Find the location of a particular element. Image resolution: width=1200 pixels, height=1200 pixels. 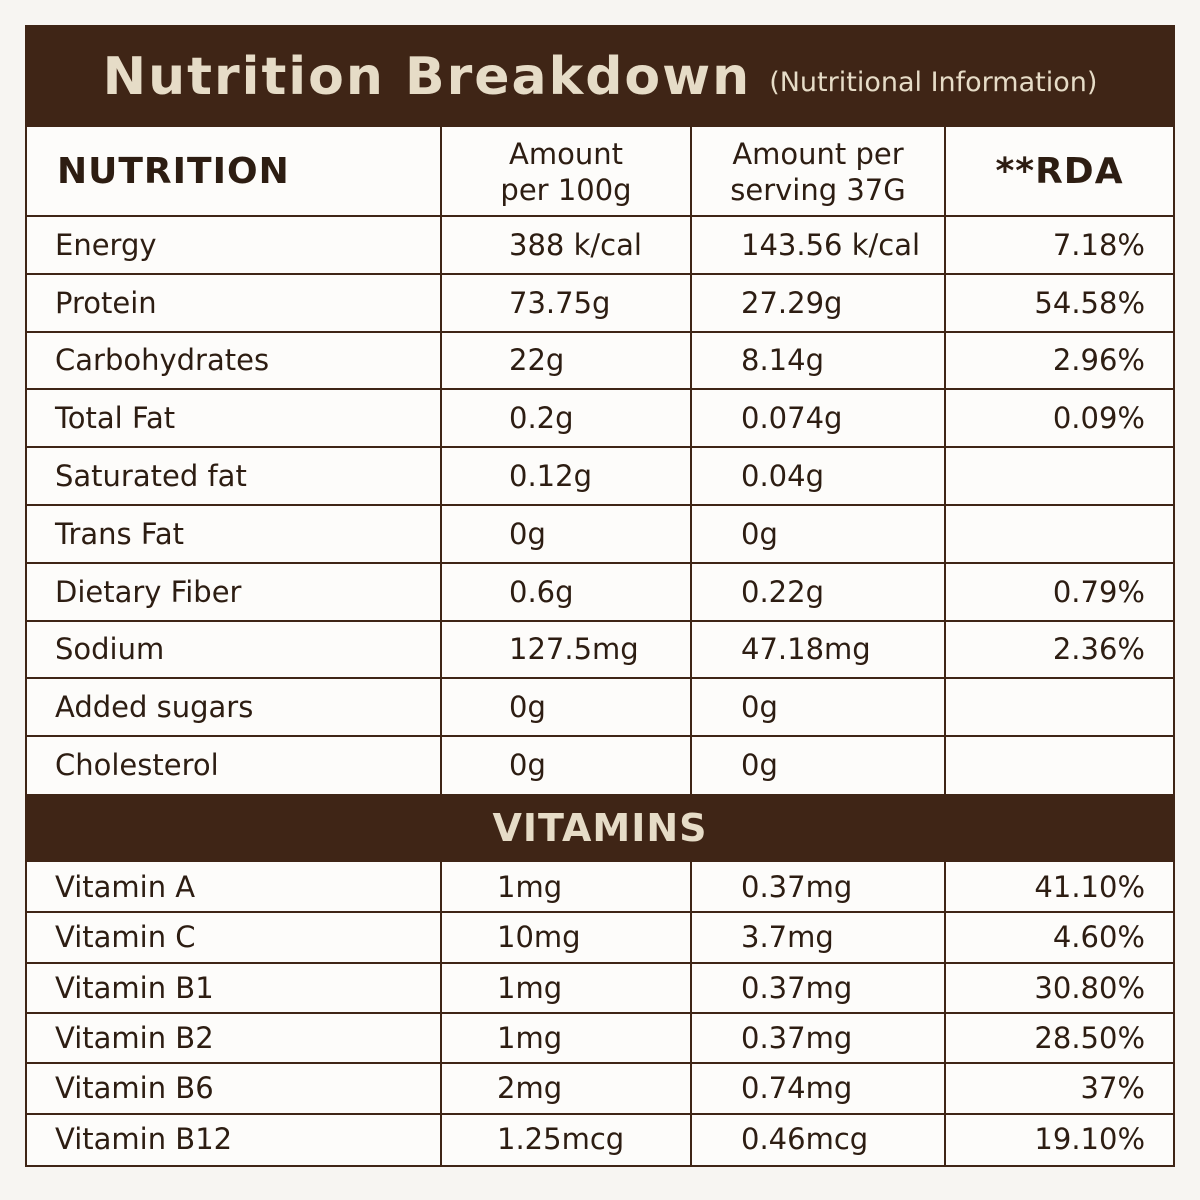

rda-value: 54.58% is located at coordinates (1089, 302).